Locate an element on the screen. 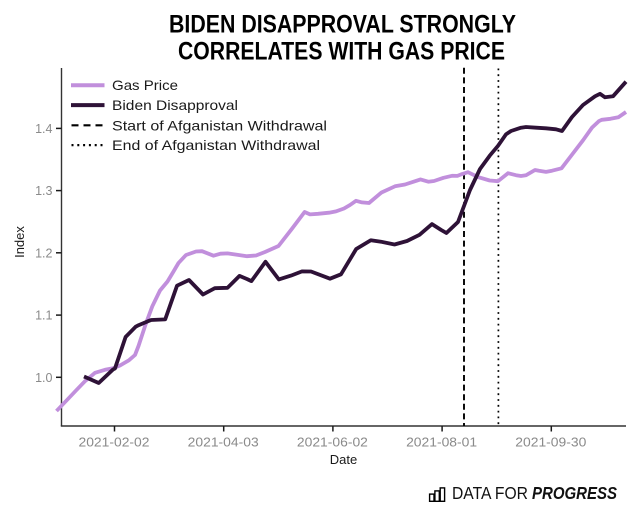  svg-text: 1.3 is located at coordinates (43, 191).